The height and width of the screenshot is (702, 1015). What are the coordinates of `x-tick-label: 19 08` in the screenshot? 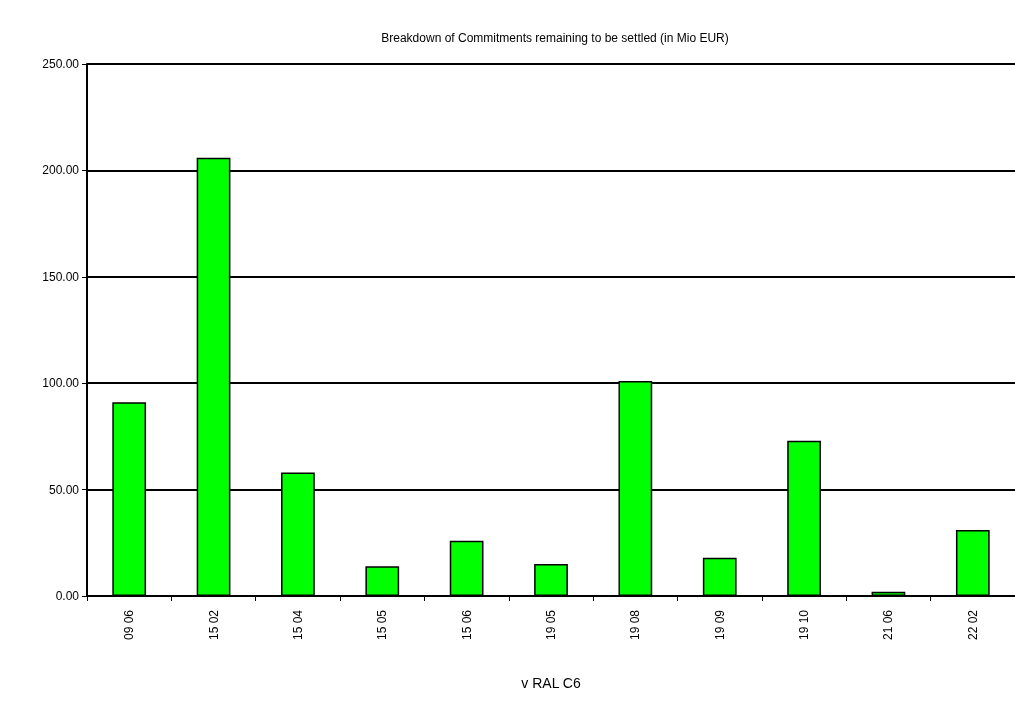 It's located at (635, 625).